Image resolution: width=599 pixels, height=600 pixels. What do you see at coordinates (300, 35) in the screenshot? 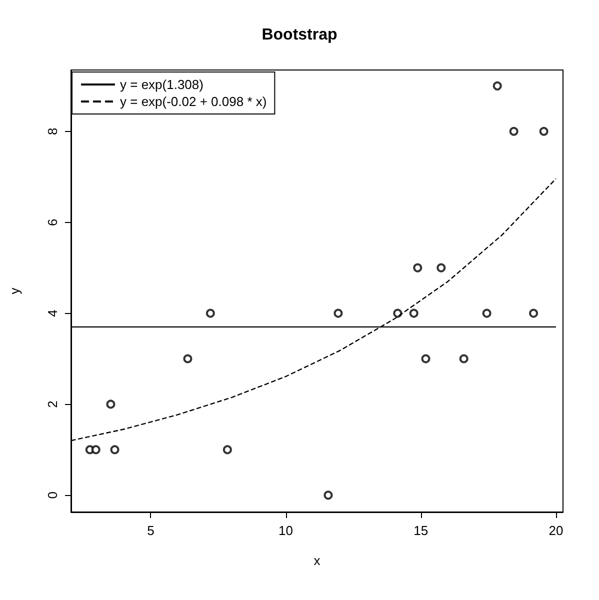
I see `chart-title: Bootstrap` at bounding box center [300, 35].